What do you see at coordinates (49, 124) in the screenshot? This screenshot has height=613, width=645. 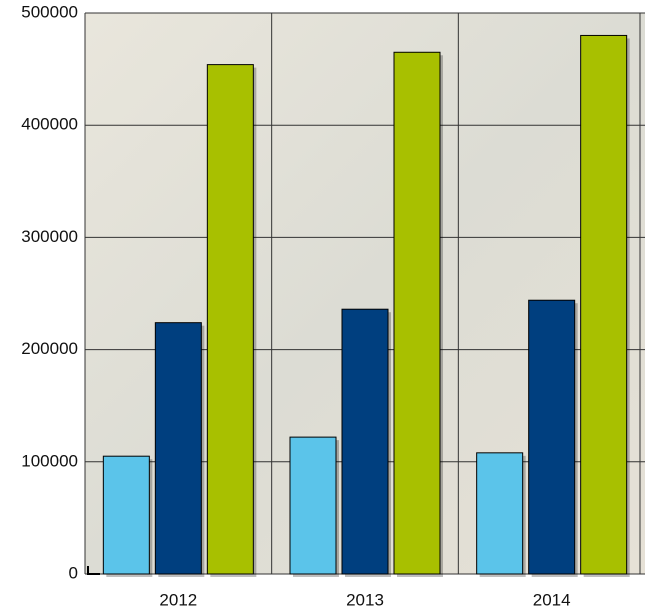 I see `y-tick-label: 400000` at bounding box center [49, 124].